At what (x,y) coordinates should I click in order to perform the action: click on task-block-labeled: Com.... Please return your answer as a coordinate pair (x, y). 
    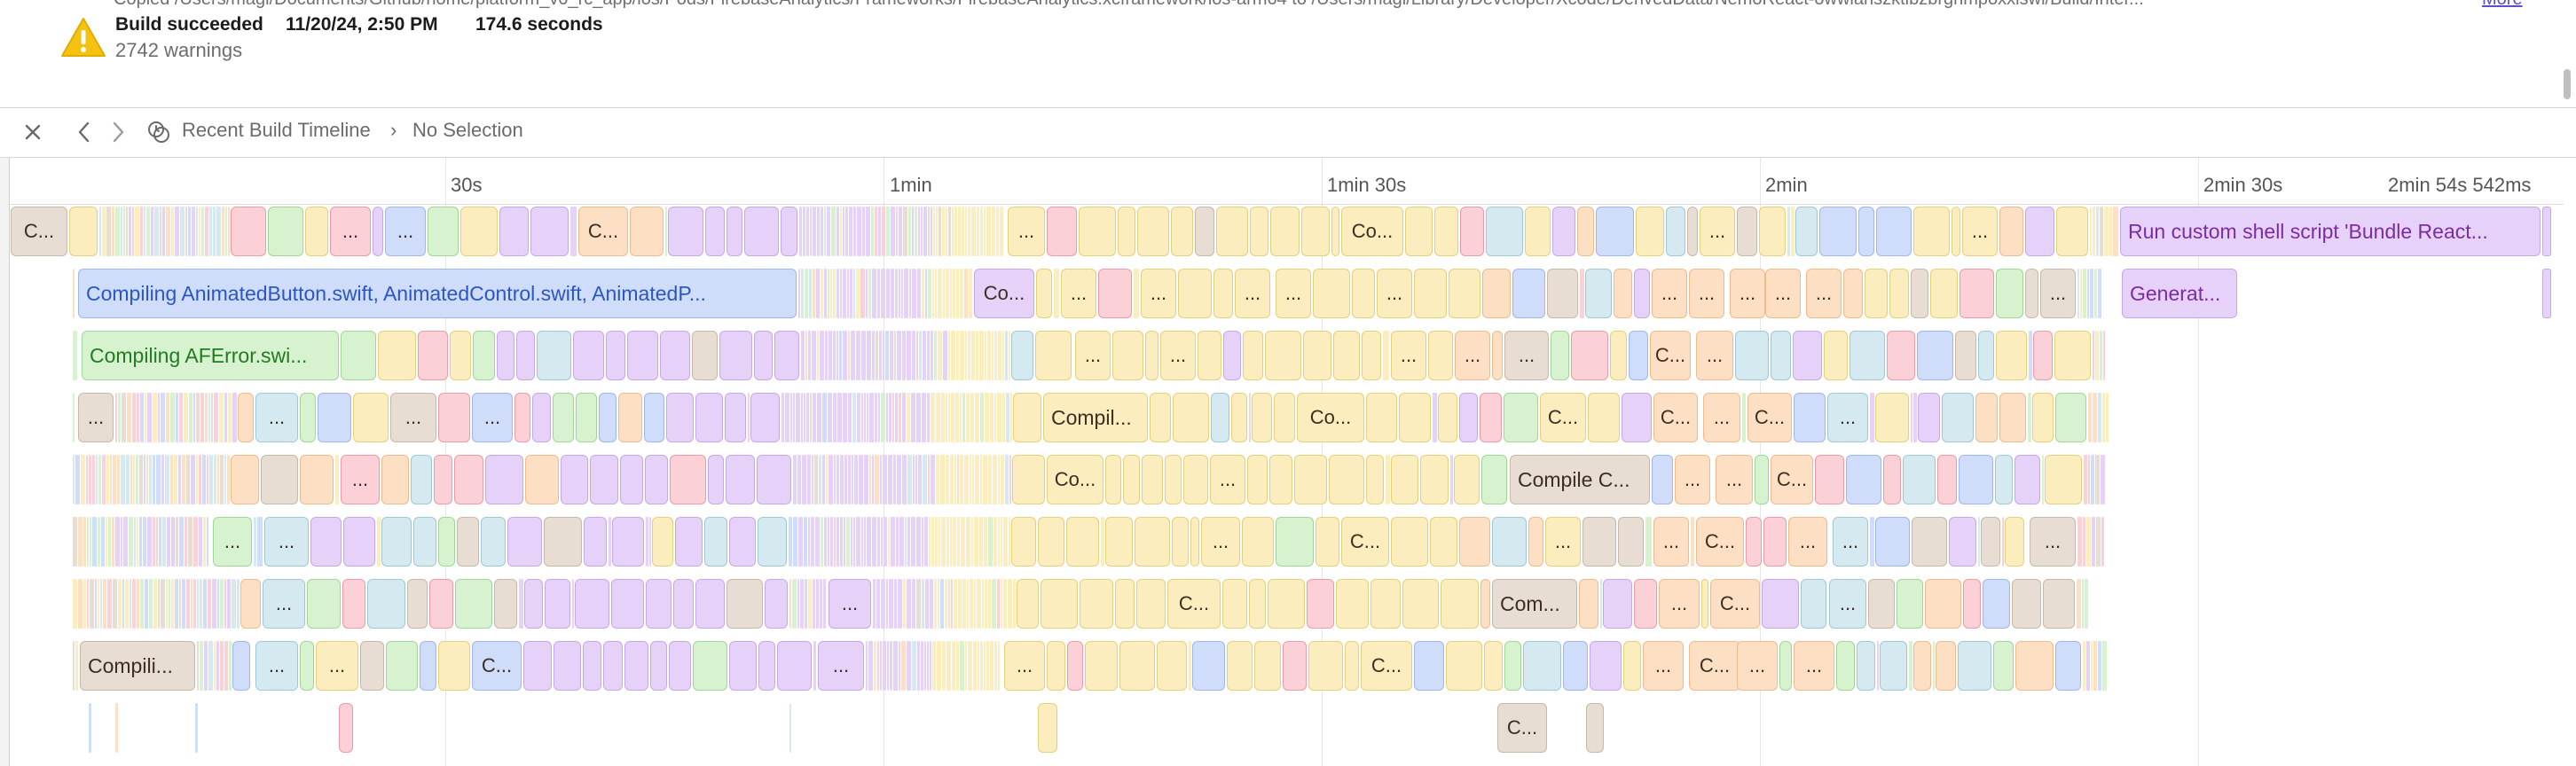
    Looking at the image, I should click on (1534, 604).